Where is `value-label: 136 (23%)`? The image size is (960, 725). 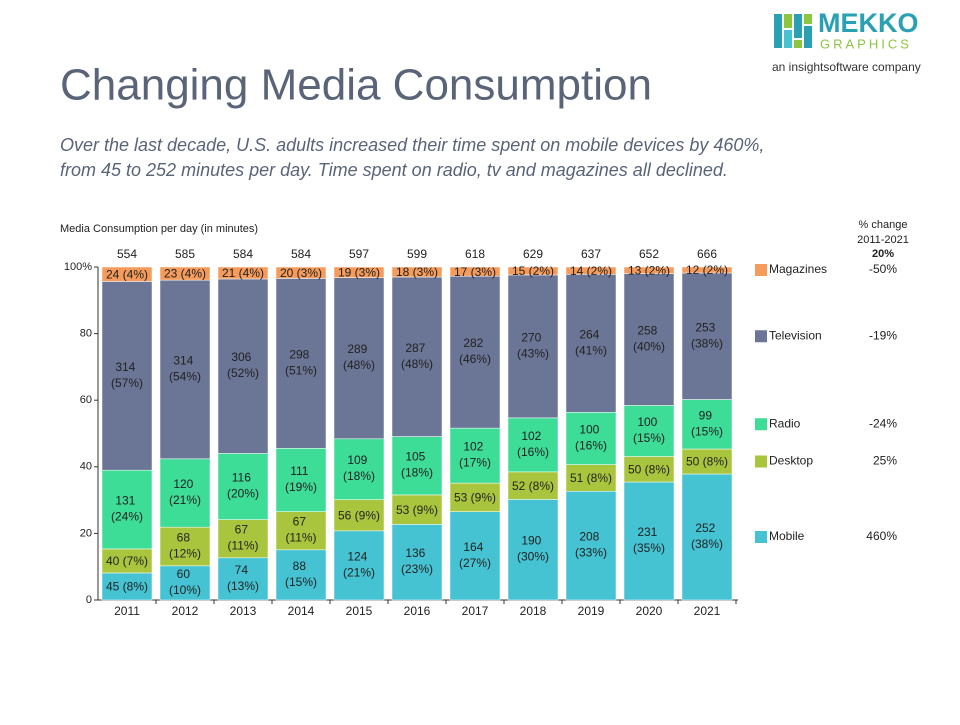
value-label: 136 (23%) is located at coordinates (417, 561).